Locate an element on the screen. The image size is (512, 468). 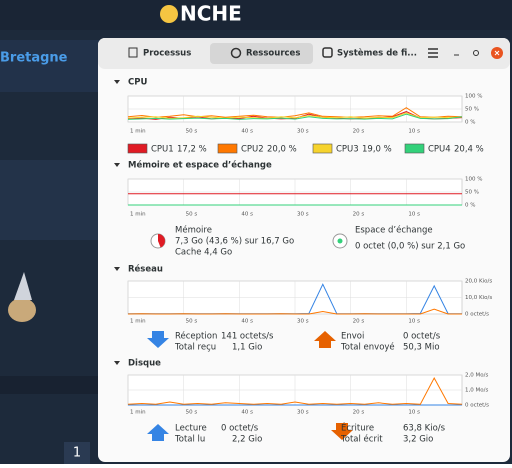
stat-value: 2,2 Gio is located at coordinates (247, 440).